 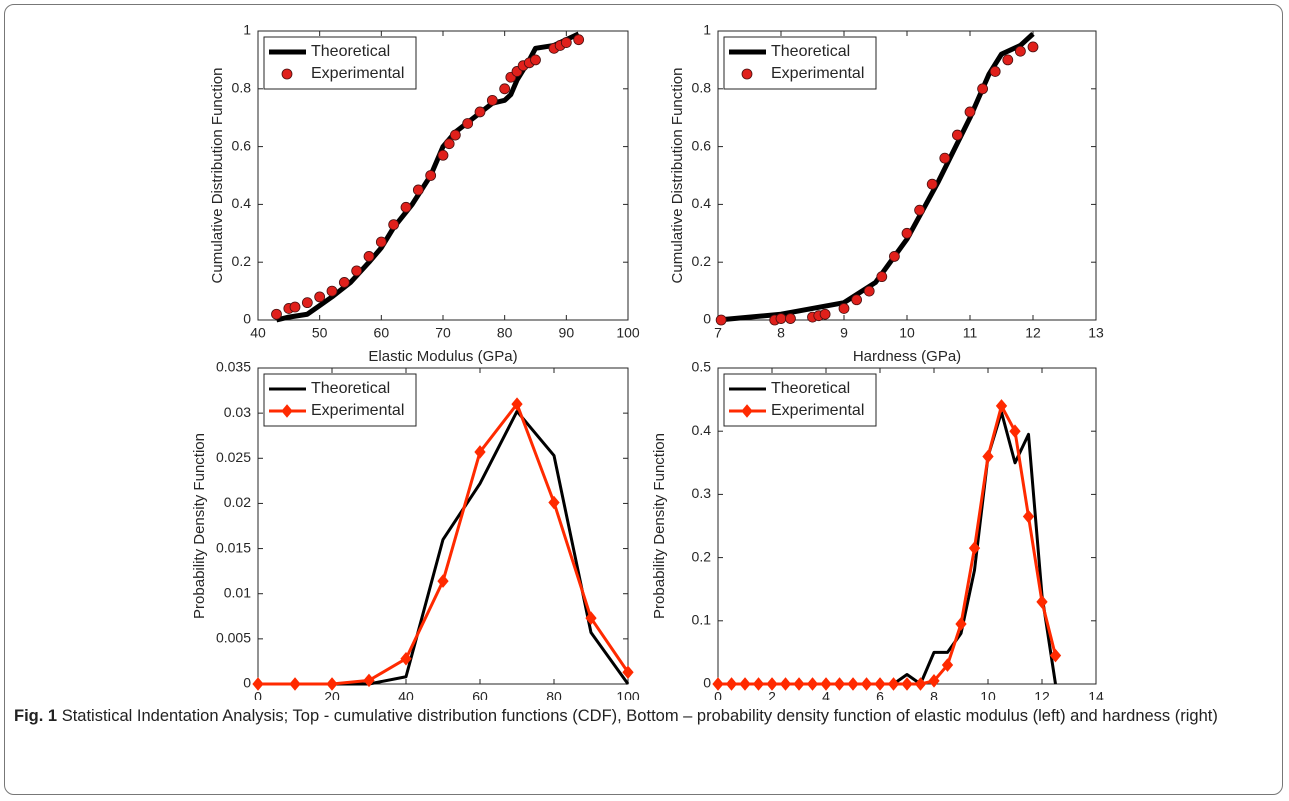 What do you see at coordinates (677, 176) in the screenshot?
I see `y-axis-label: Cumulative Distribution Function` at bounding box center [677, 176].